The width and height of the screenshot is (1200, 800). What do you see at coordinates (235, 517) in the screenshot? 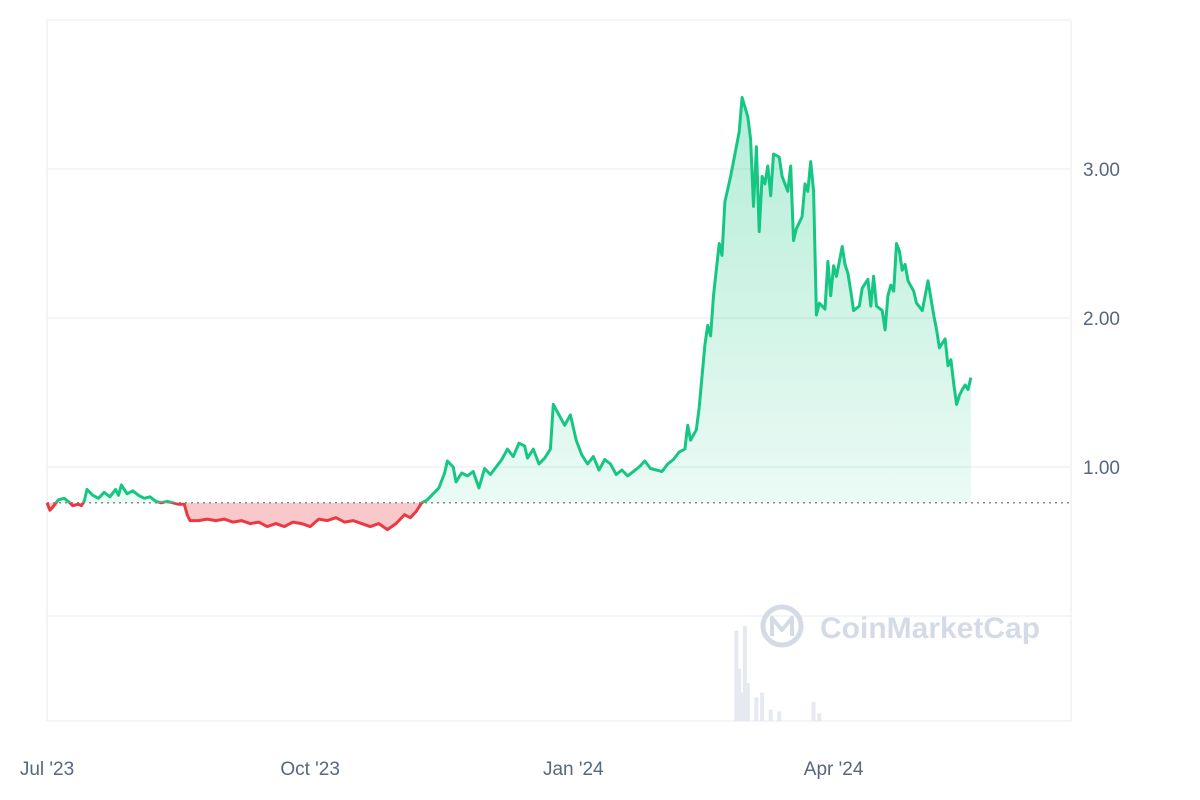
I see `price-line-down` at bounding box center [235, 517].